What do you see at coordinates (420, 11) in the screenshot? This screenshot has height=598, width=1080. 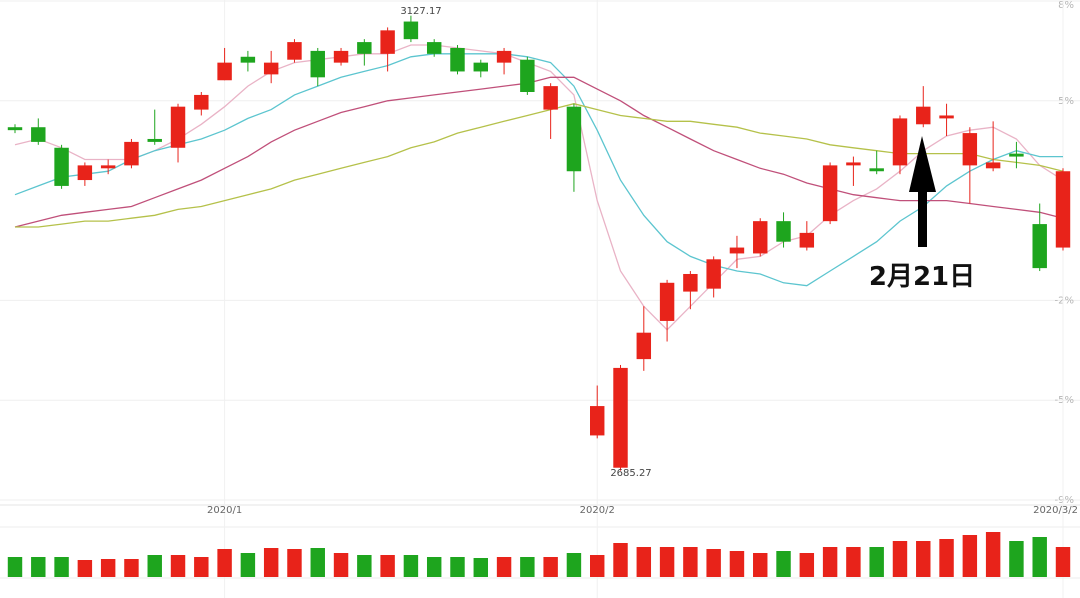 I see `high-label: 3127.17` at bounding box center [420, 11].